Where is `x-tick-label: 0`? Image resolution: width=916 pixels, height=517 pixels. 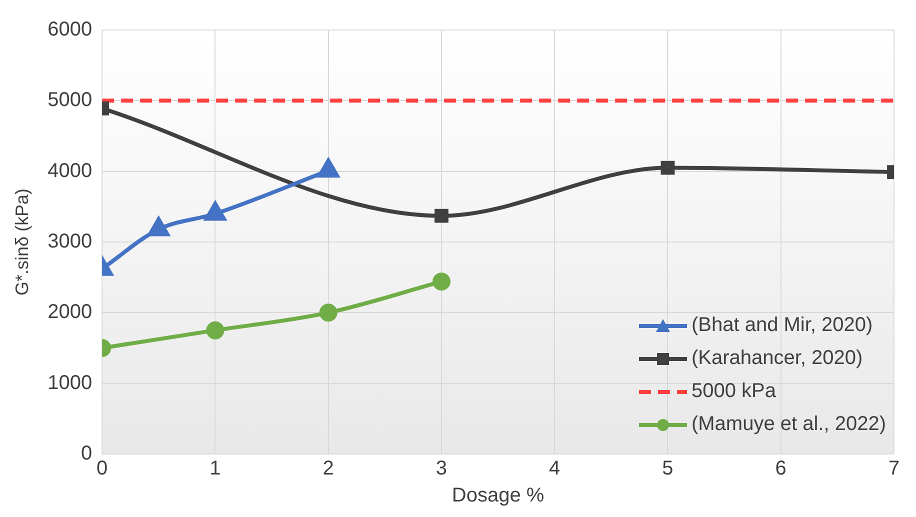
x-tick-label: 0 is located at coordinates (102, 469).